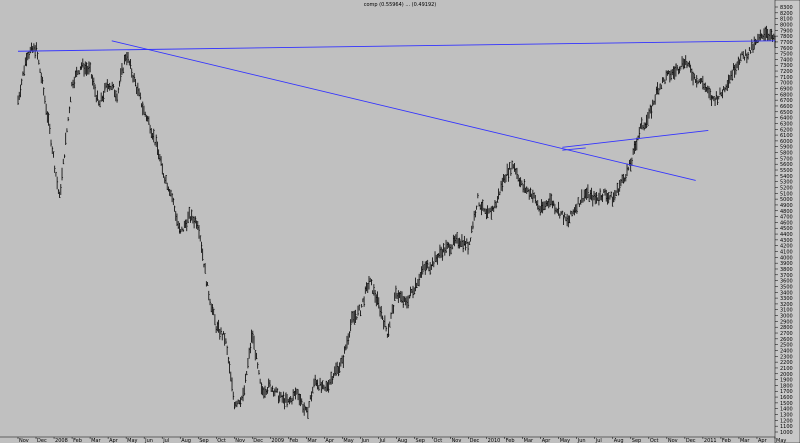 The height and width of the screenshot is (443, 800). I want to click on y-tick-label: 4100, so click(786, 253).